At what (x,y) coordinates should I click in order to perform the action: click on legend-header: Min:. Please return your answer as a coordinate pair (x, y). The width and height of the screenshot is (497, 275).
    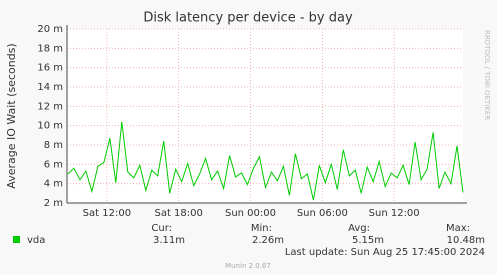
    Looking at the image, I should click on (261, 228).